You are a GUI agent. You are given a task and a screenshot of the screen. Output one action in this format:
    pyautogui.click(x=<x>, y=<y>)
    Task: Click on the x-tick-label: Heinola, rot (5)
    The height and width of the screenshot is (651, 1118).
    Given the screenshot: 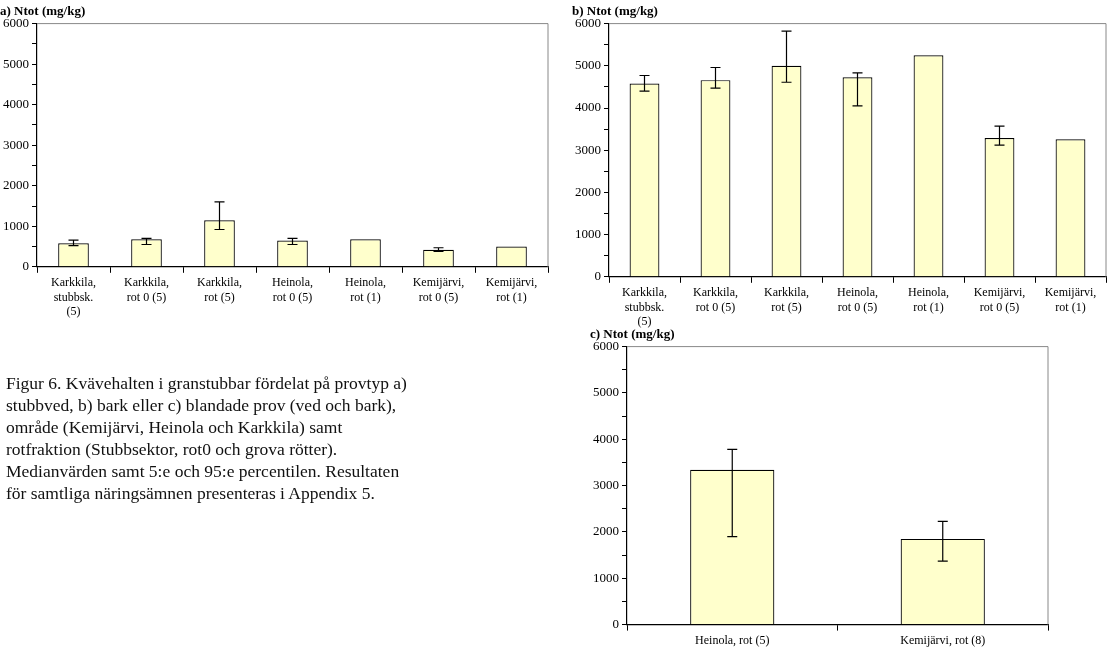 What is the action you would take?
    pyautogui.click(x=732, y=639)
    